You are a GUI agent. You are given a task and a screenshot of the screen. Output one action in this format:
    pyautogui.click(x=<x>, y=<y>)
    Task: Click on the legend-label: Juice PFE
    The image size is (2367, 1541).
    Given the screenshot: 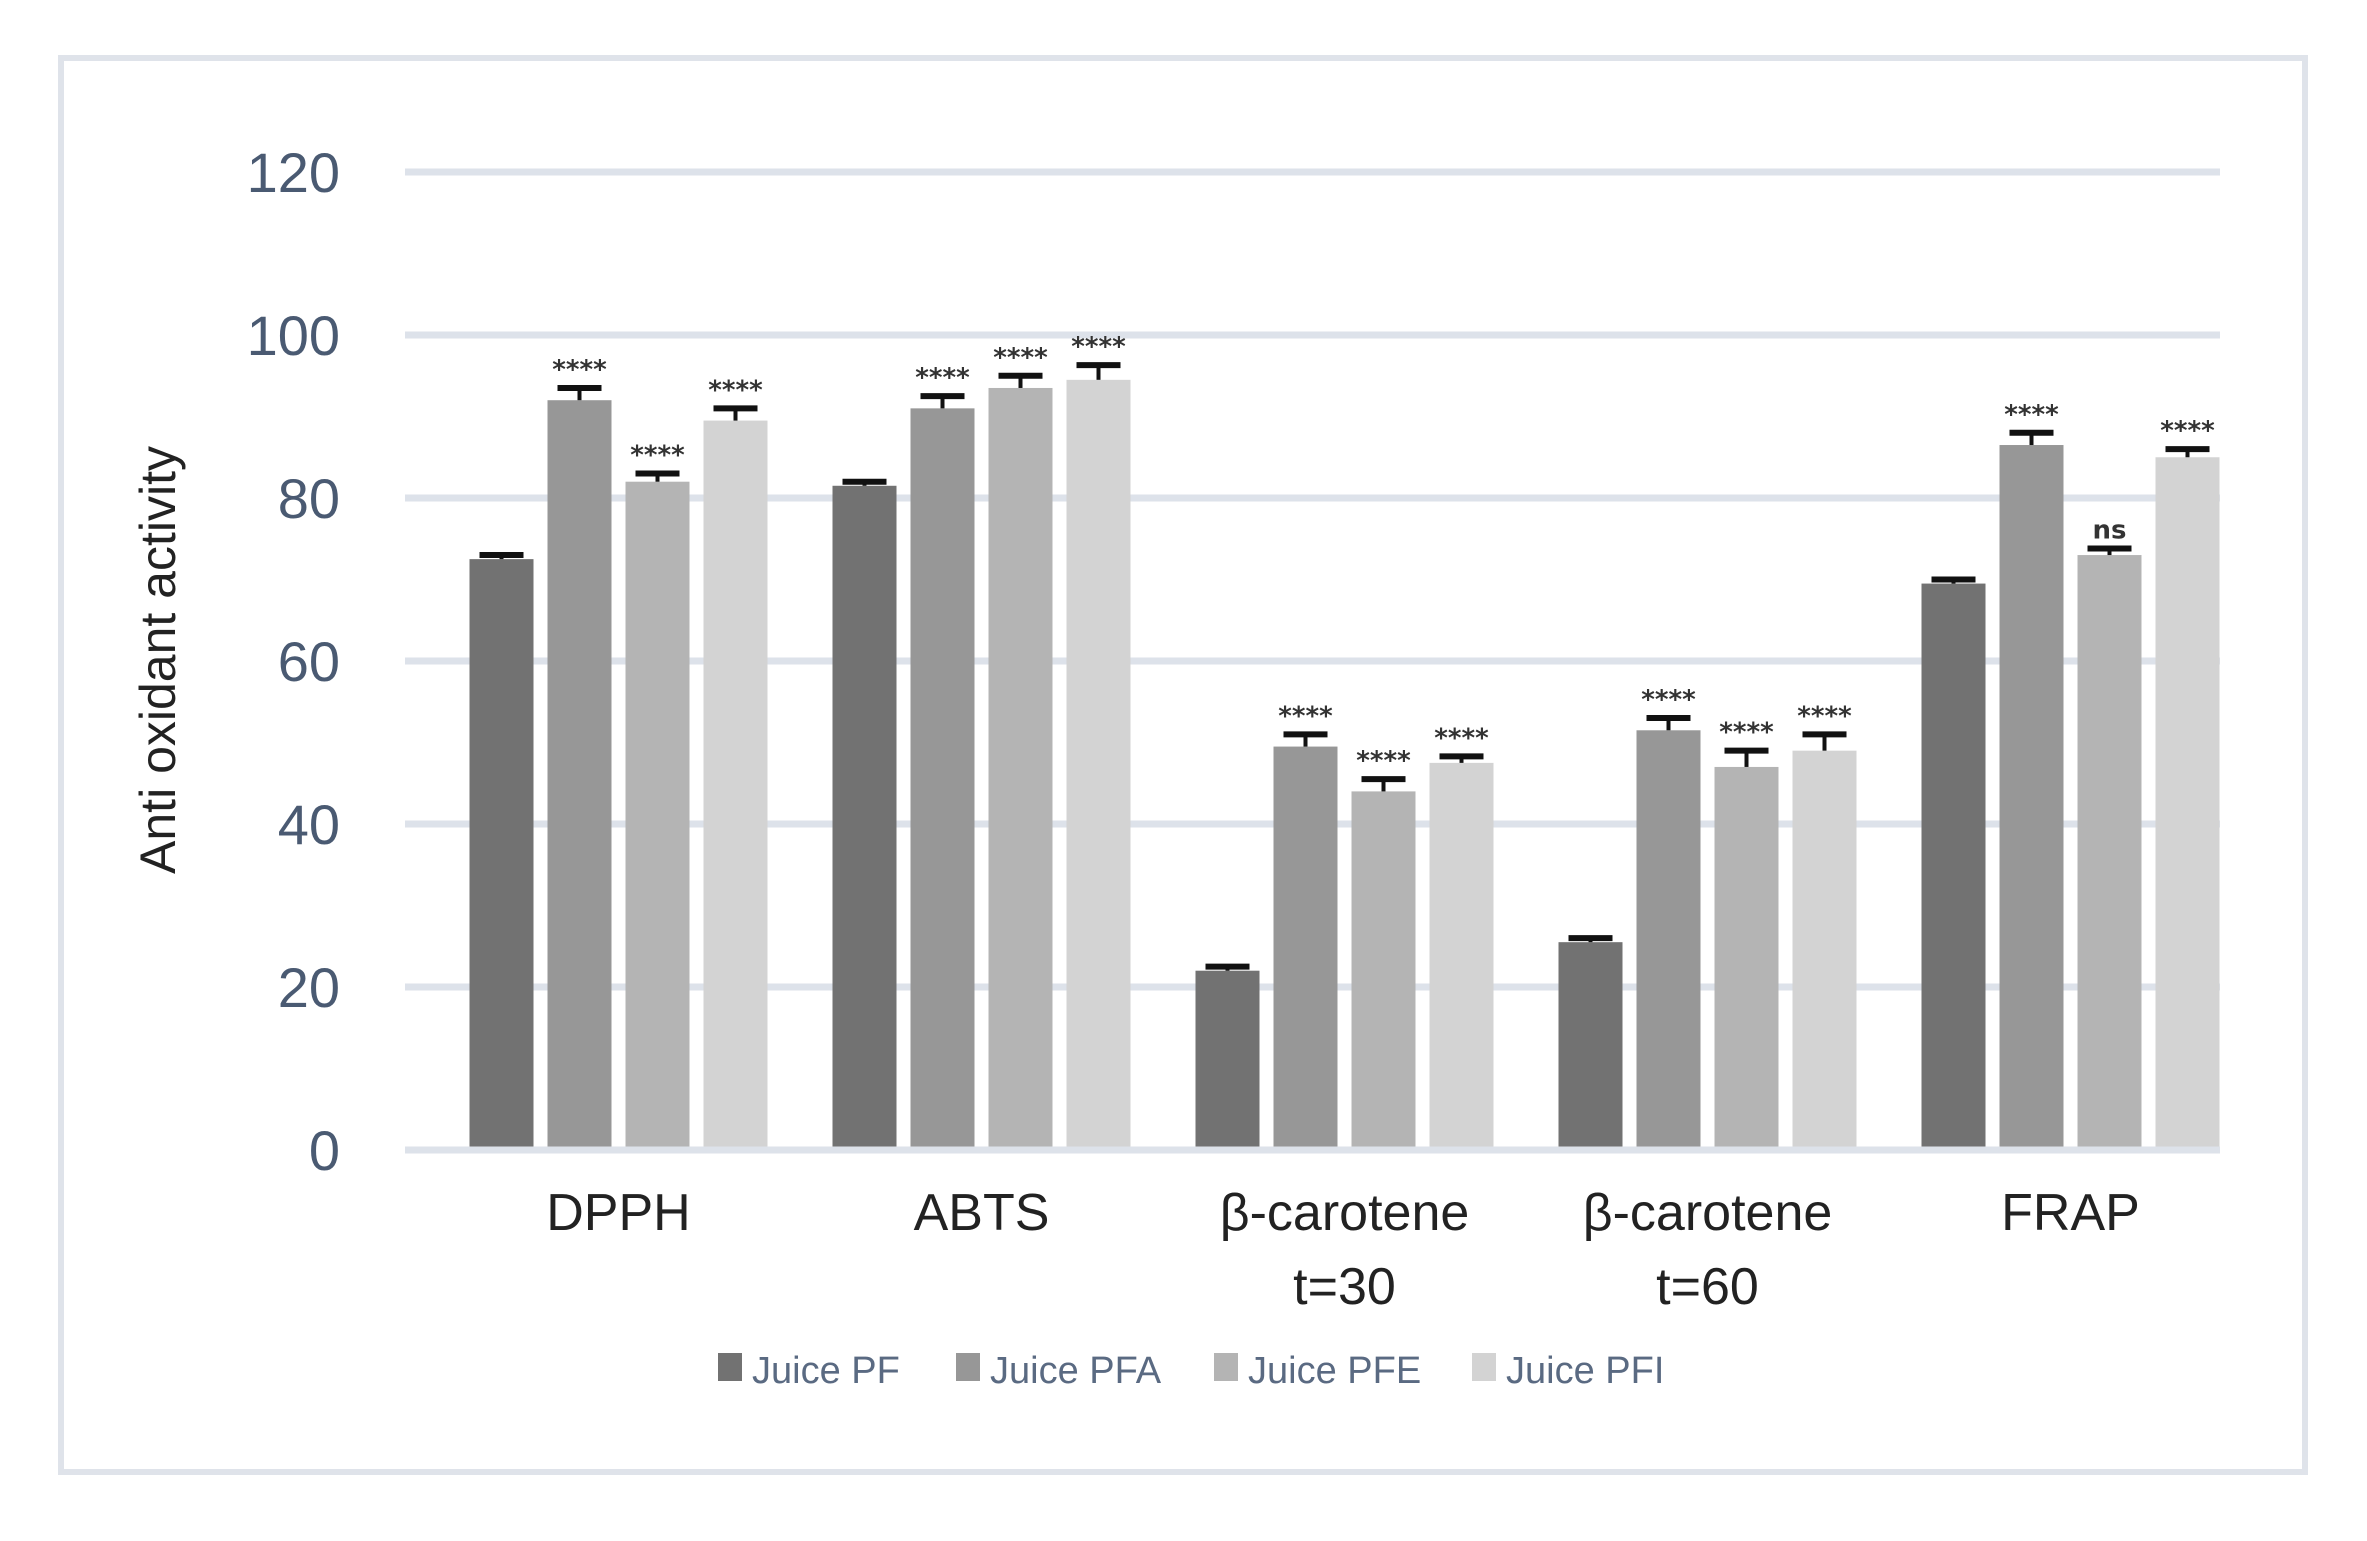 What is the action you would take?
    pyautogui.click(x=1334, y=1371)
    